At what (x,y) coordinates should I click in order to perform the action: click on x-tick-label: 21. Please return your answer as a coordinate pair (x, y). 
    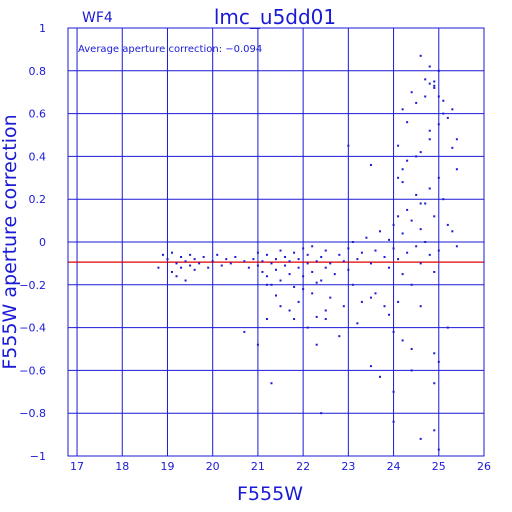
    Looking at the image, I should click on (258, 466).